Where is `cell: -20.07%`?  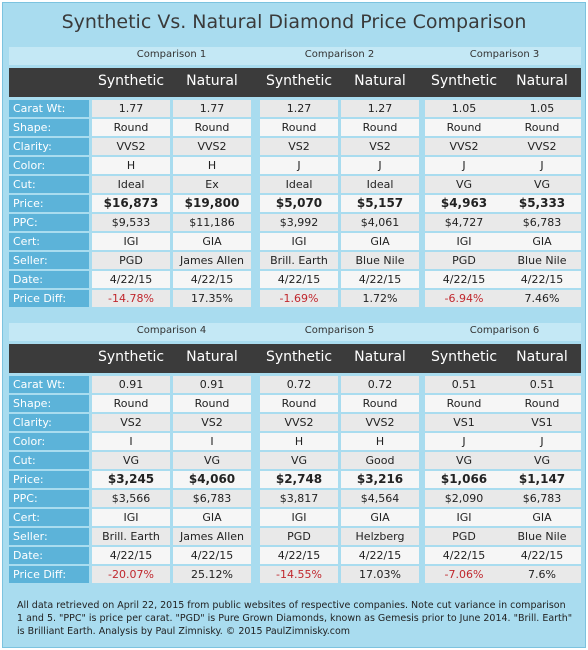
cell: -20.07% is located at coordinates (131, 574).